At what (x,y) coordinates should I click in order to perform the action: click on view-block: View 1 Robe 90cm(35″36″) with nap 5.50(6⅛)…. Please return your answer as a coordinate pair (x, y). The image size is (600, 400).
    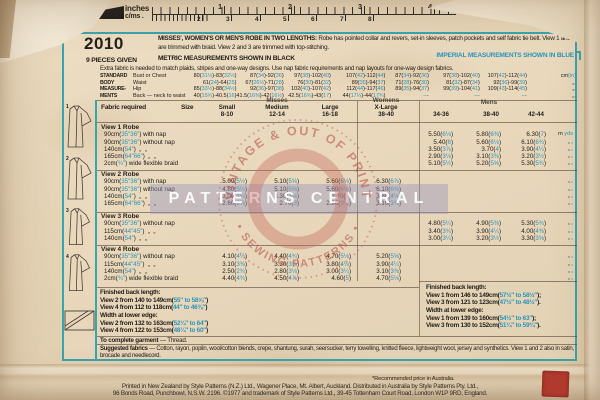
    Looking at the image, I should click on (338, 145).